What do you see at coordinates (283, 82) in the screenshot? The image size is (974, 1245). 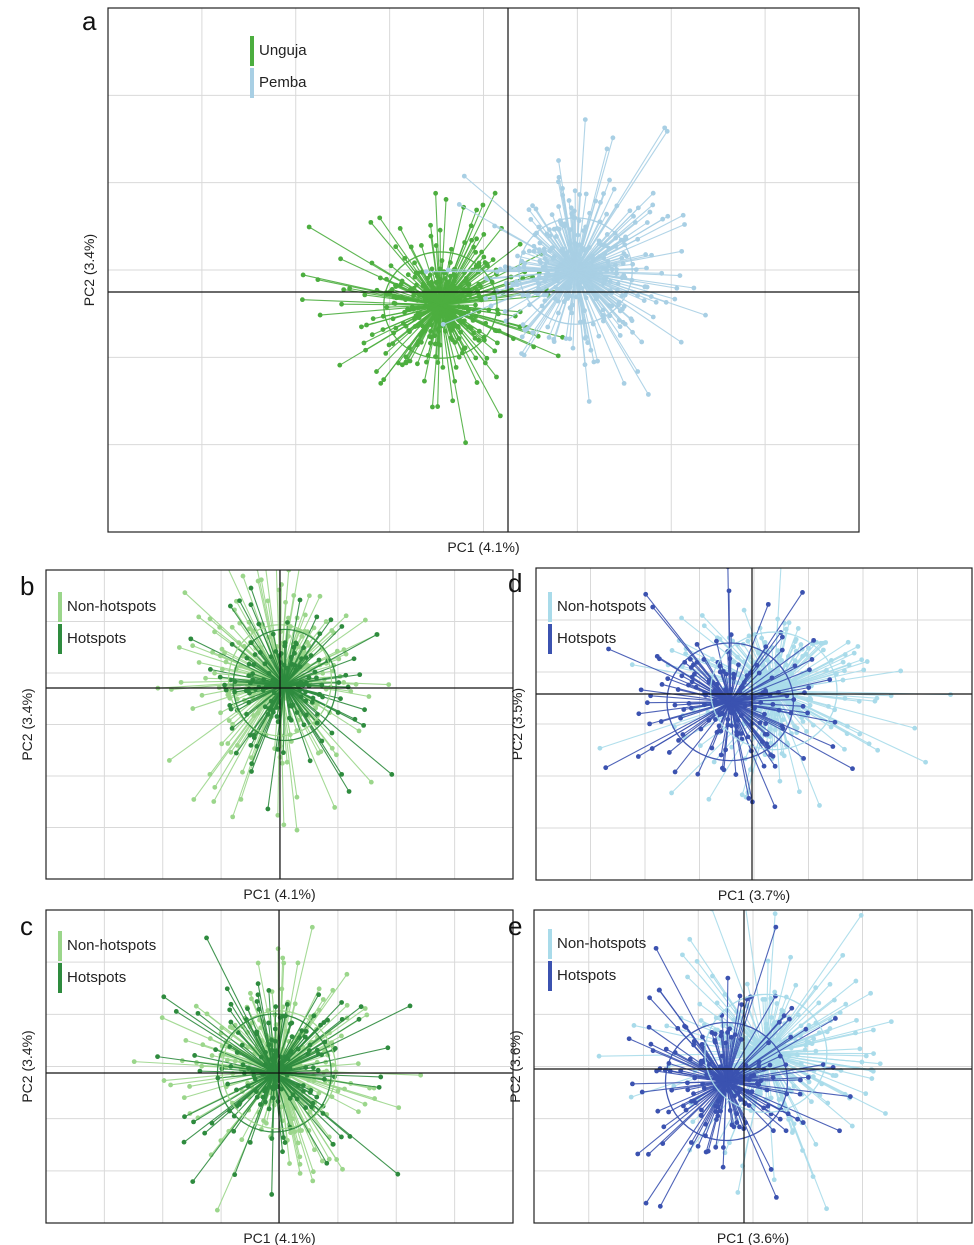 I see `legend-label: Pemba` at bounding box center [283, 82].